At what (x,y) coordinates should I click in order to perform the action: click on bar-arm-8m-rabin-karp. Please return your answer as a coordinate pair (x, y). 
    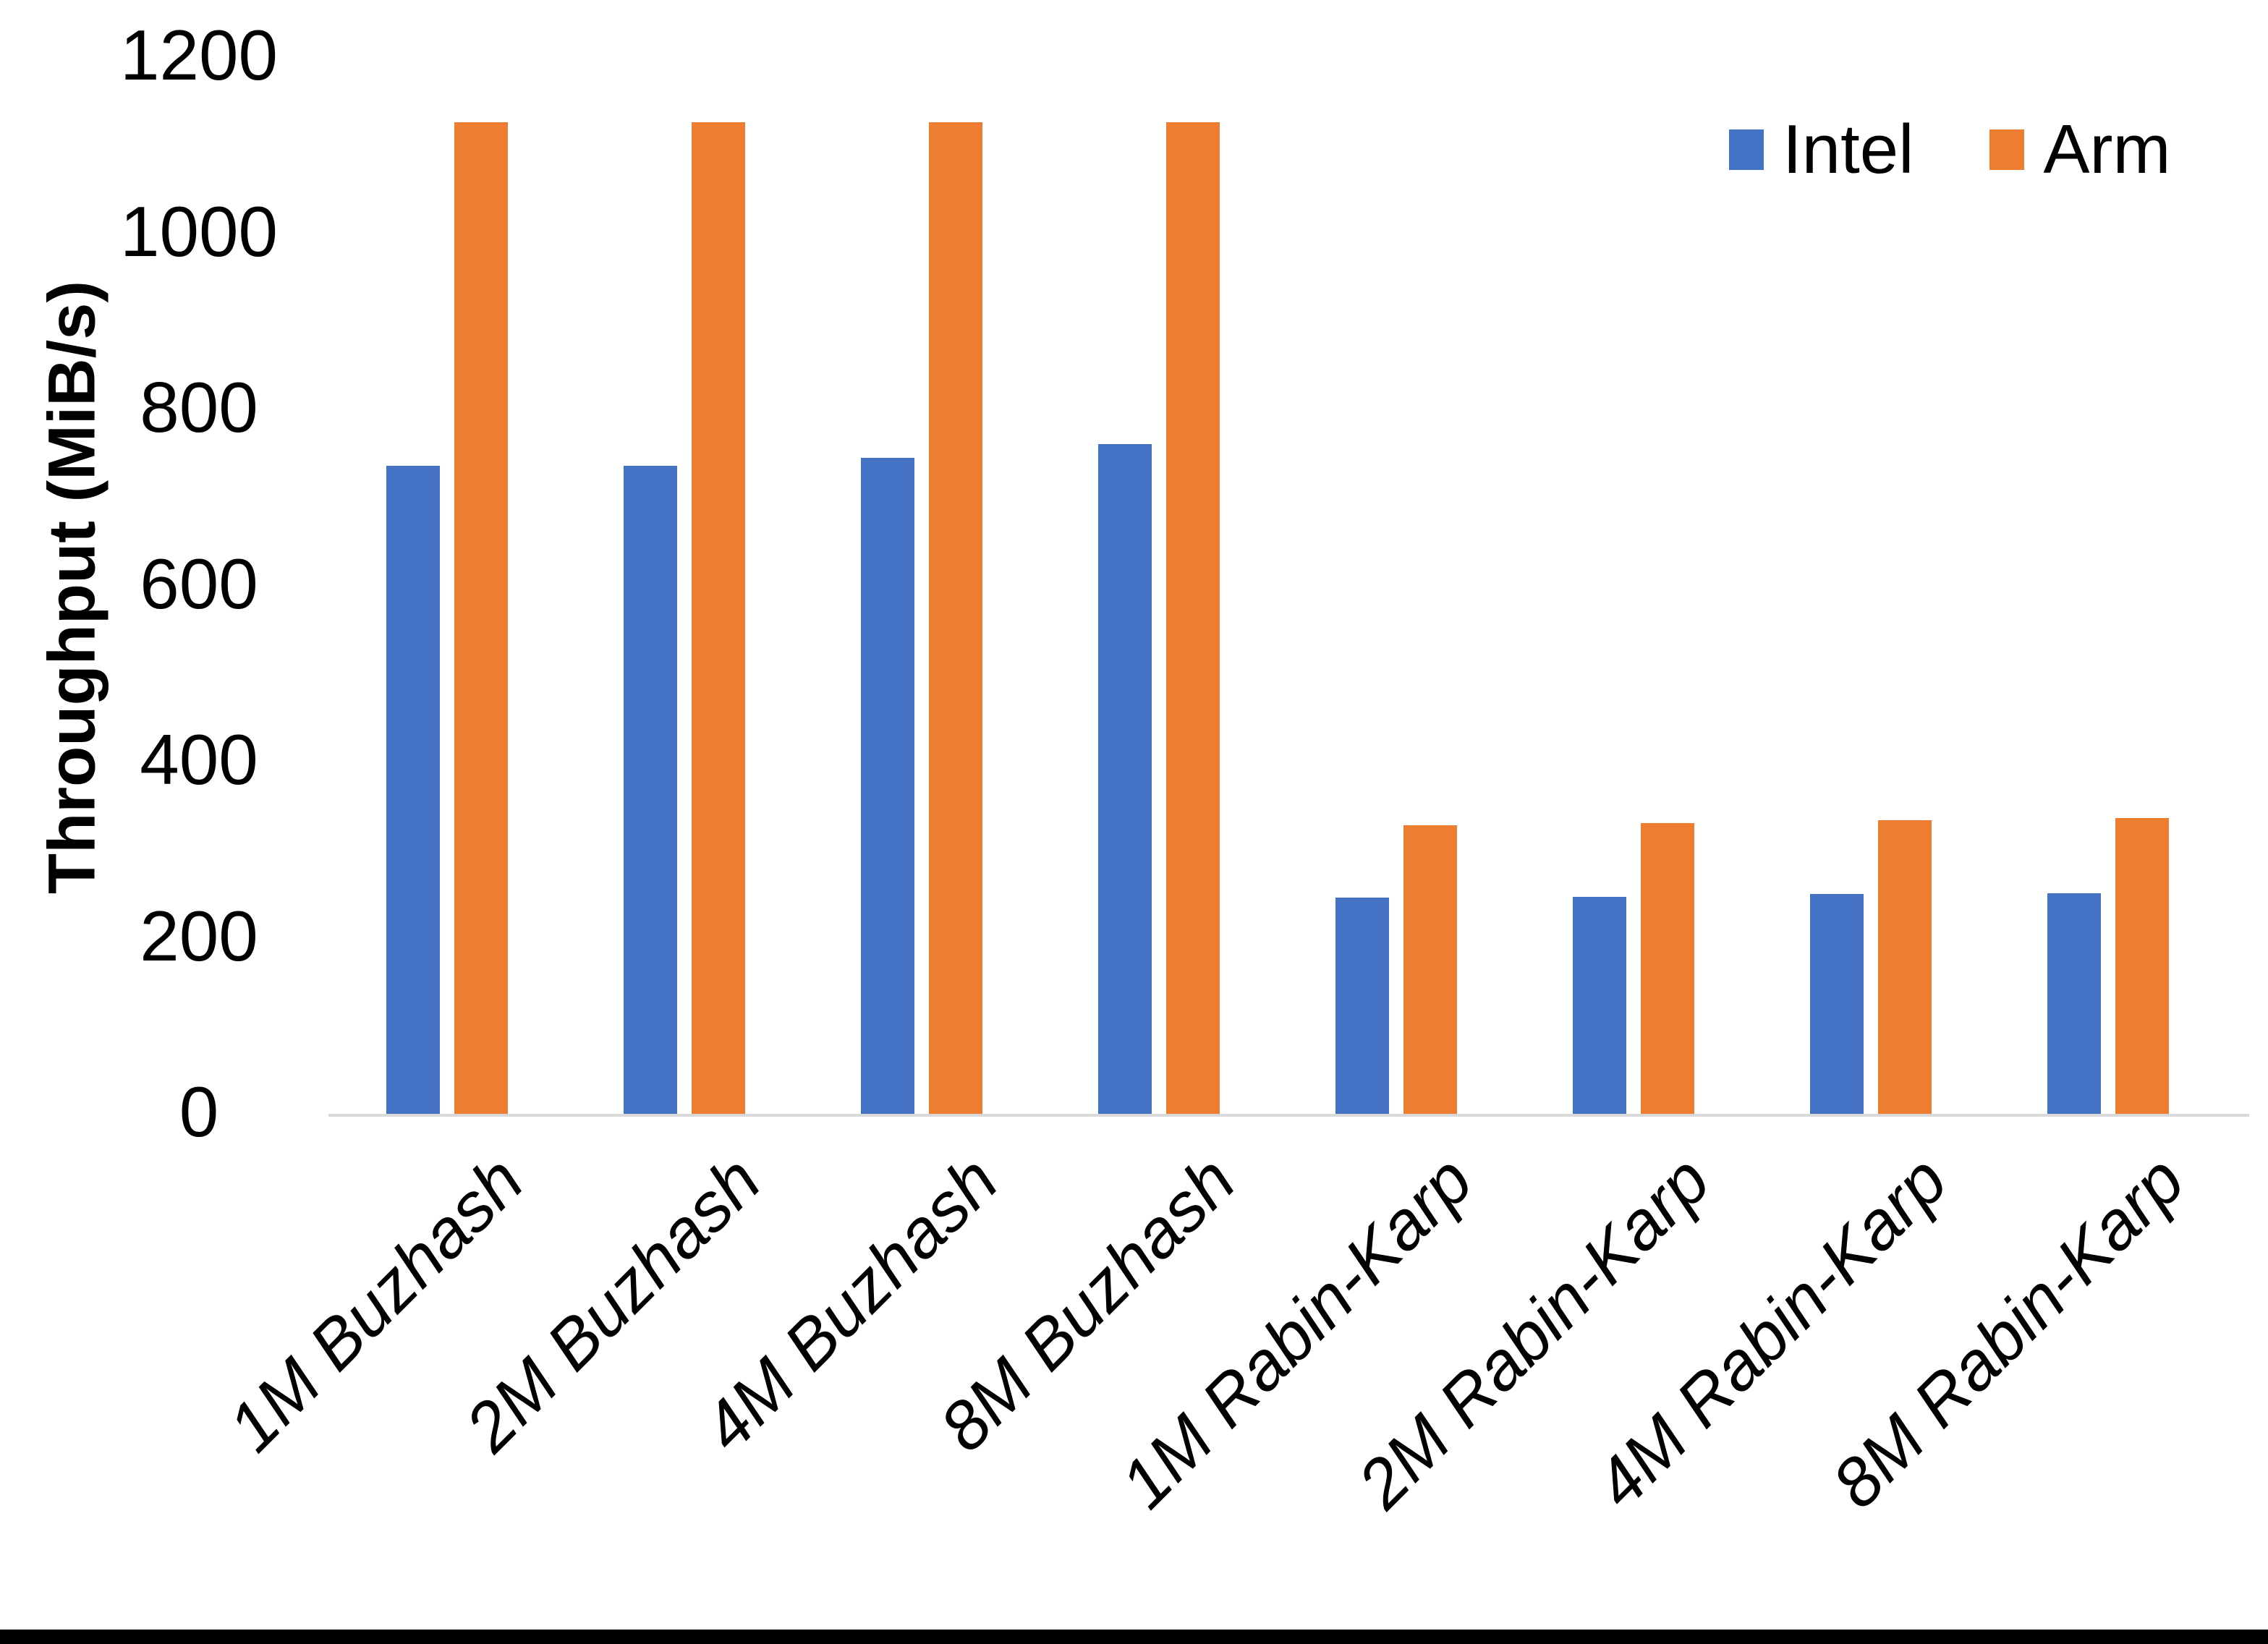
    Looking at the image, I should click on (2142, 966).